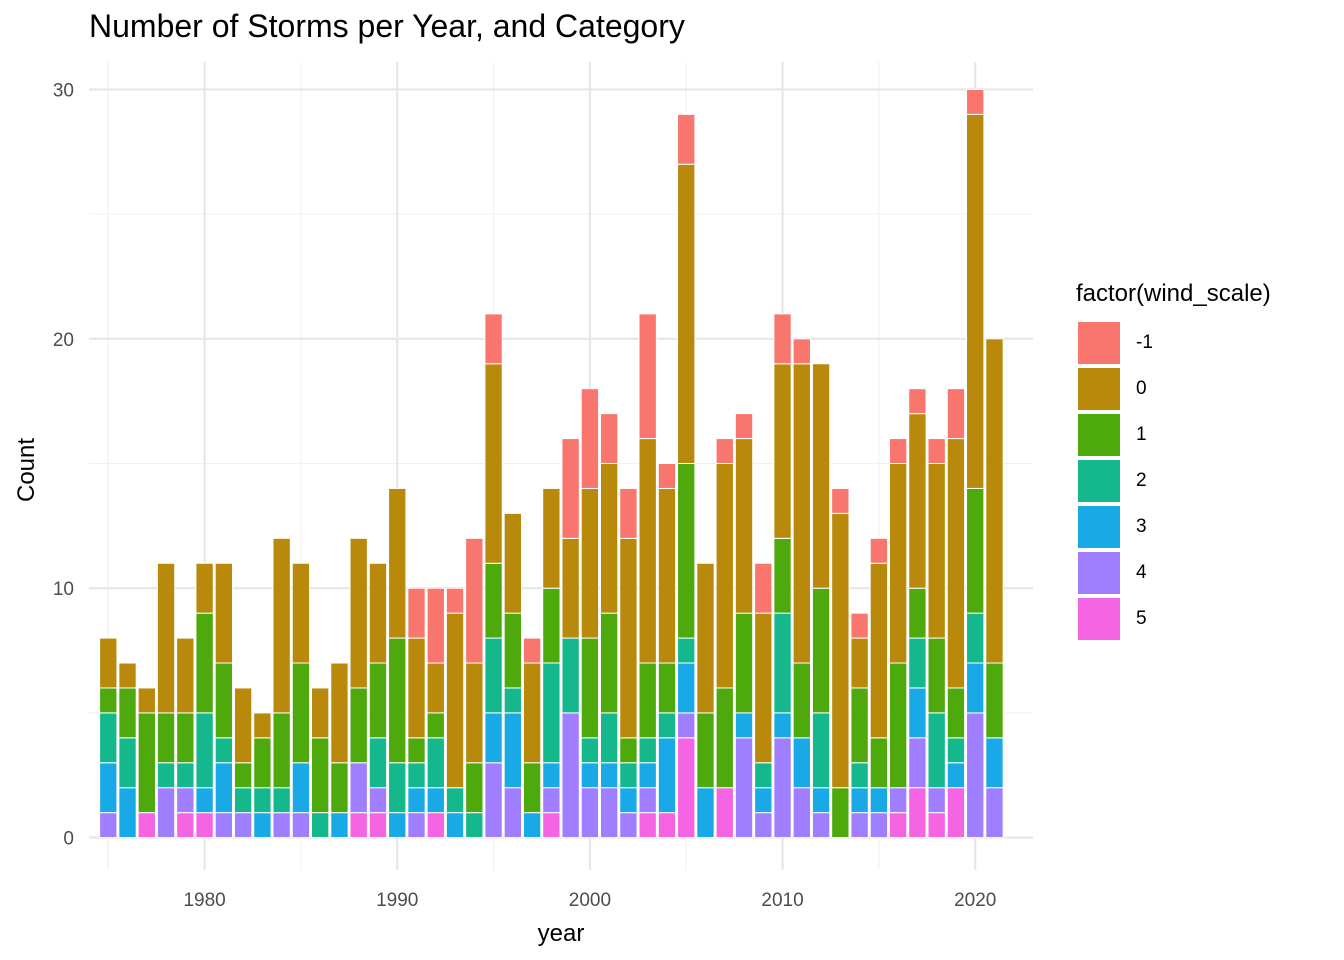 This screenshot has width=1344, height=960. Describe the element at coordinates (204, 900) in the screenshot. I see `x-tick-label: 1980` at that location.